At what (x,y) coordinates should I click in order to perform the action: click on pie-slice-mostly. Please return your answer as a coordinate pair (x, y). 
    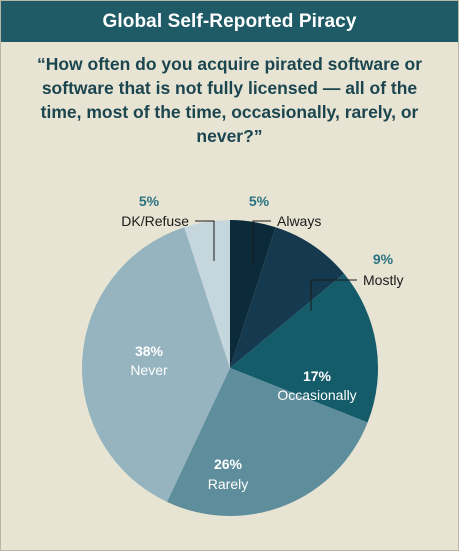
    Looking at the image, I should click on (287, 297).